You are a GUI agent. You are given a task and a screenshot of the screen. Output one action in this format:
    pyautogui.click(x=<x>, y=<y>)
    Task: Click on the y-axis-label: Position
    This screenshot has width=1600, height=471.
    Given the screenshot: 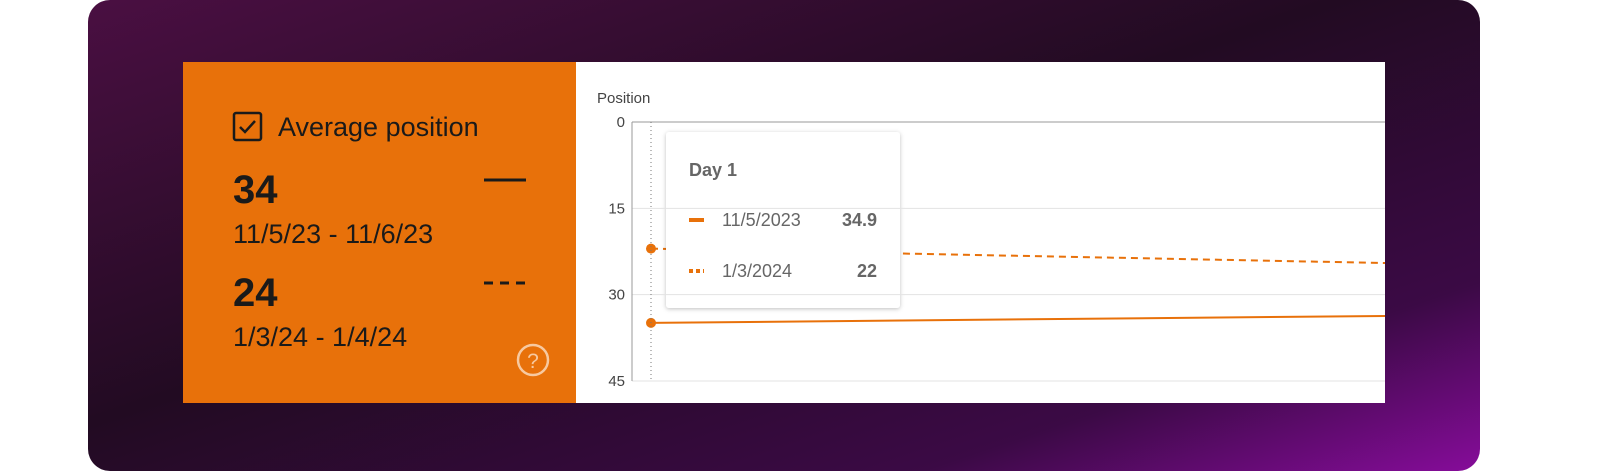 What is the action you would take?
    pyautogui.click(x=623, y=98)
    